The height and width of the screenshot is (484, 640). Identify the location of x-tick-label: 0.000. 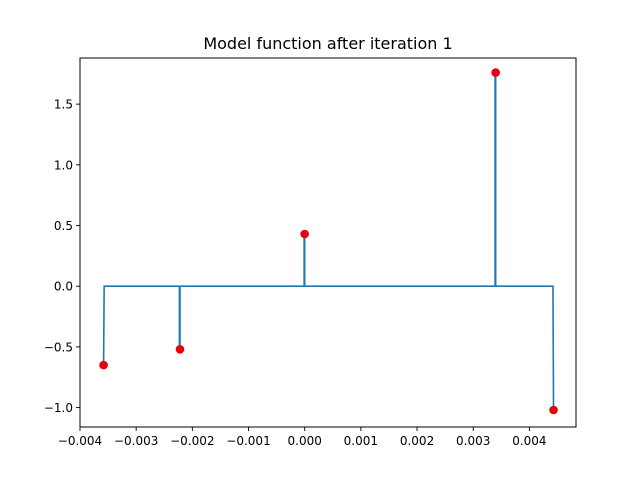
(305, 441).